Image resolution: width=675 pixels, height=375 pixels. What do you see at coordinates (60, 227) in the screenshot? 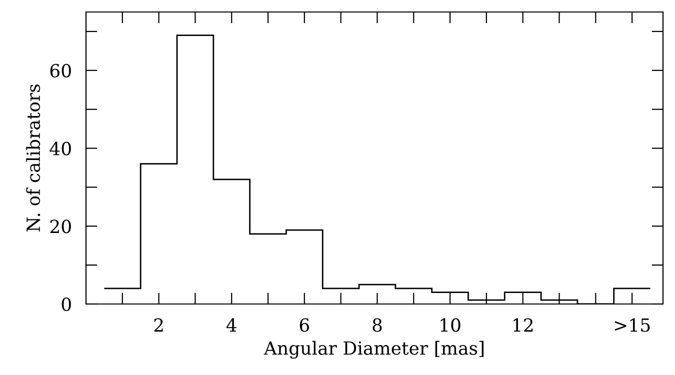
I see `y-tick-label: 20` at bounding box center [60, 227].